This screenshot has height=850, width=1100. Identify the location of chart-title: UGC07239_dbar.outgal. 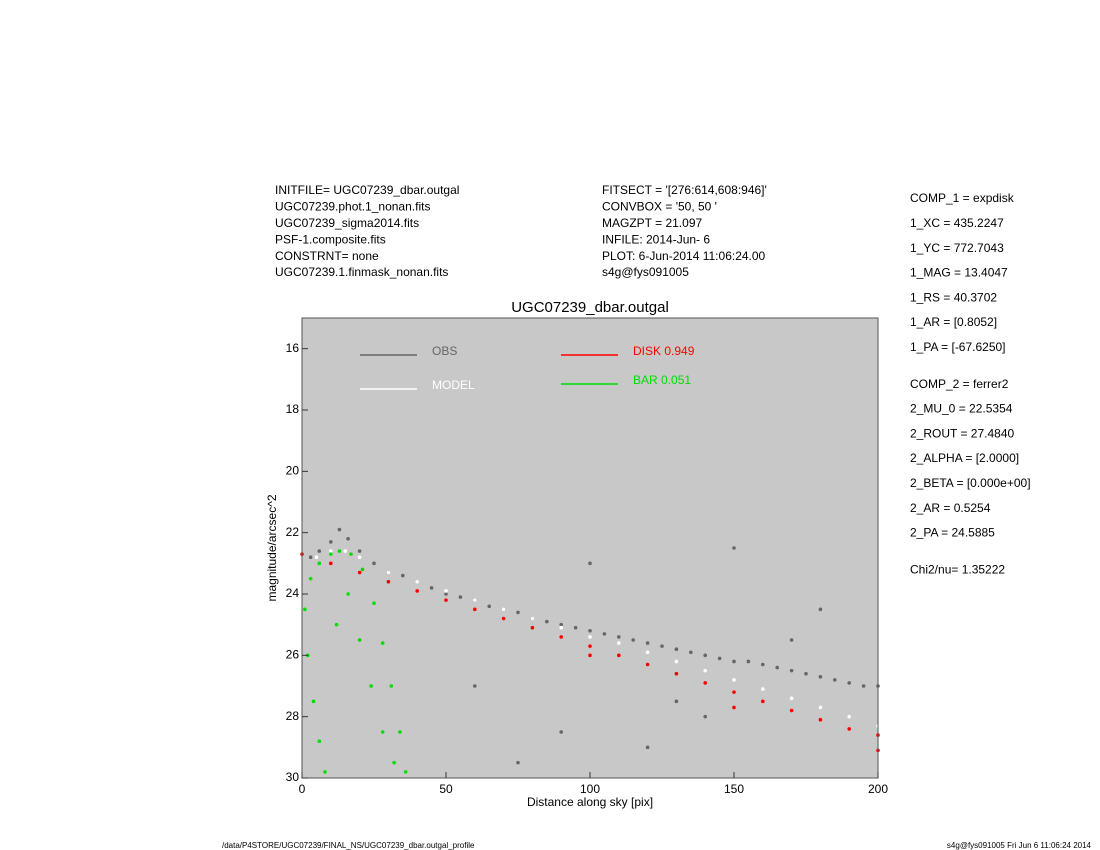
(590, 307).